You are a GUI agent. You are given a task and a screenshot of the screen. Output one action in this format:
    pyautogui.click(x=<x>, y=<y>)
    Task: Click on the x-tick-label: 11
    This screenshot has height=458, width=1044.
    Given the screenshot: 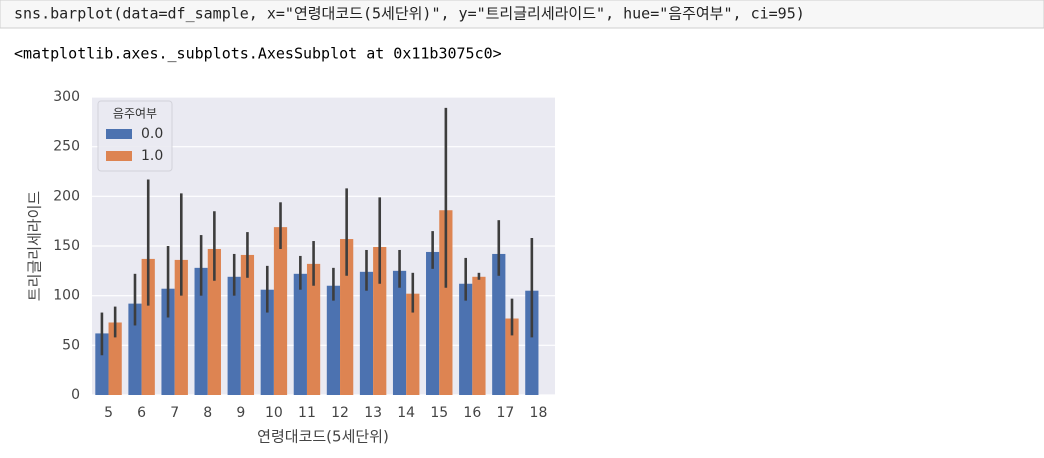 What is the action you would take?
    pyautogui.click(x=307, y=413)
    